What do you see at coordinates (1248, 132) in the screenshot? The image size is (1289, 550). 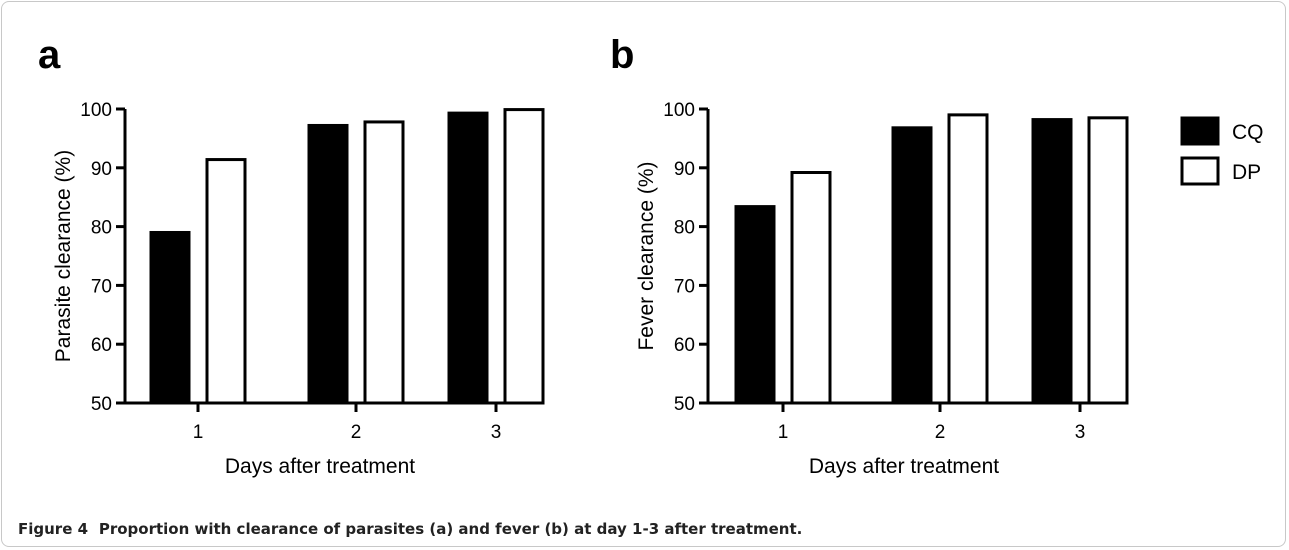 I see `legend-label-cq: CQ` at bounding box center [1248, 132].